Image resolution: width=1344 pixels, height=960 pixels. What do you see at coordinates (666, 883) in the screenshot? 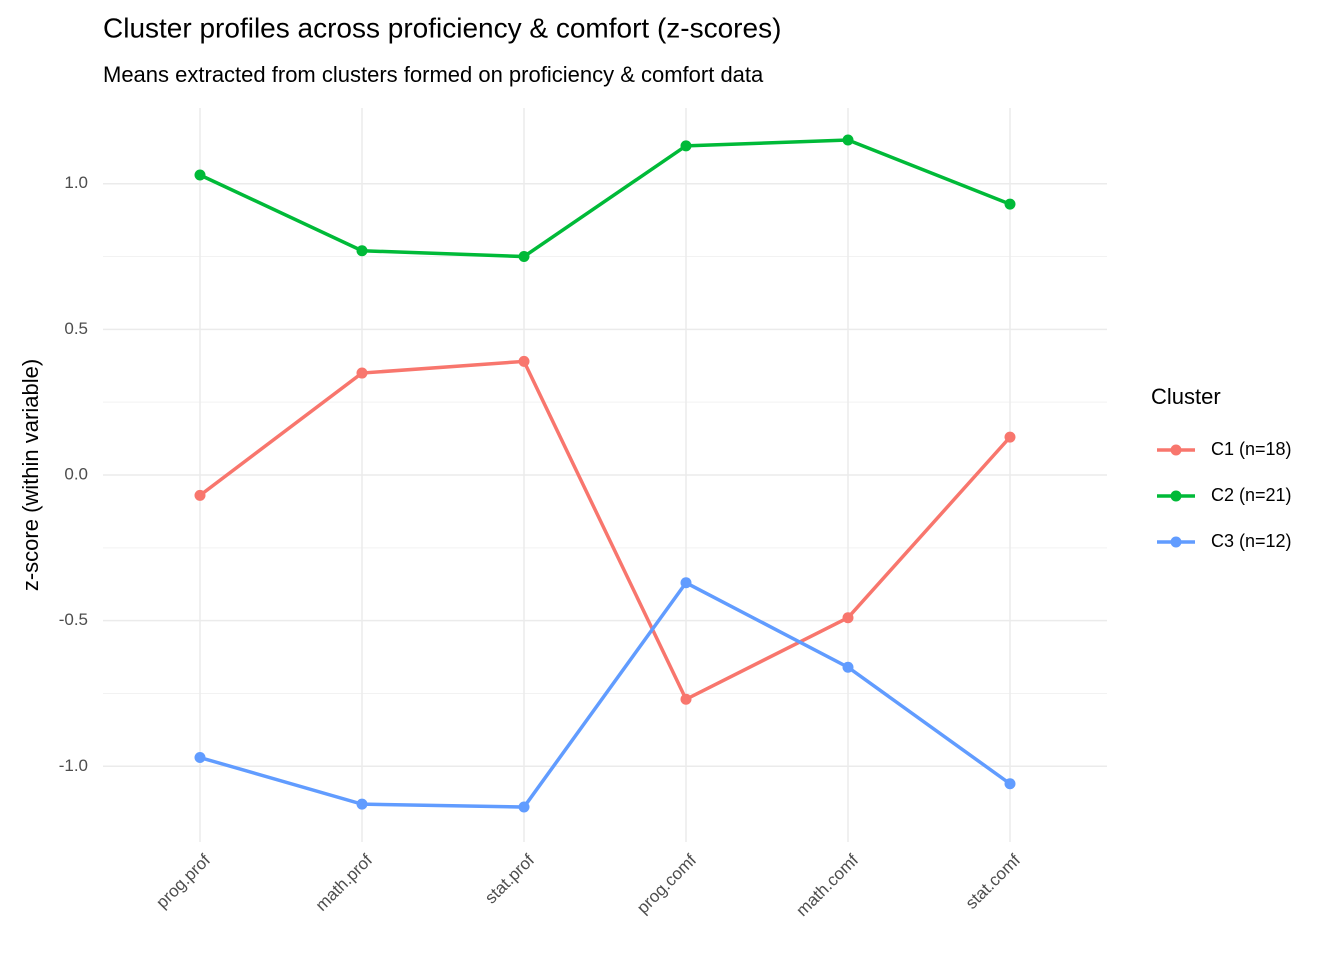
I see `x-tick-label: prog.comf` at bounding box center [666, 883].